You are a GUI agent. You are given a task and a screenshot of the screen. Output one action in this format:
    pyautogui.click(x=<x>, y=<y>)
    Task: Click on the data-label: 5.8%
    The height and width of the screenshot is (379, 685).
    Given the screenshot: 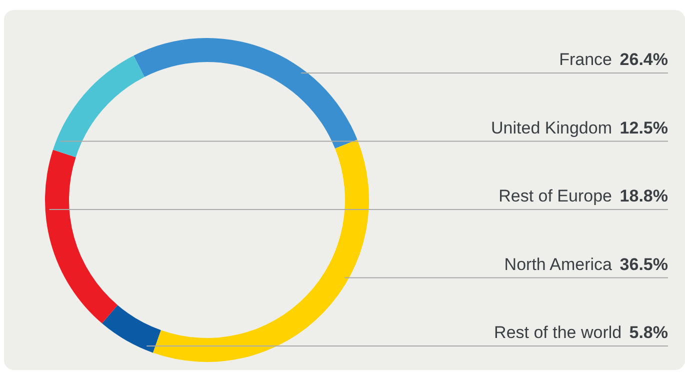 What is the action you would take?
    pyautogui.click(x=648, y=332)
    